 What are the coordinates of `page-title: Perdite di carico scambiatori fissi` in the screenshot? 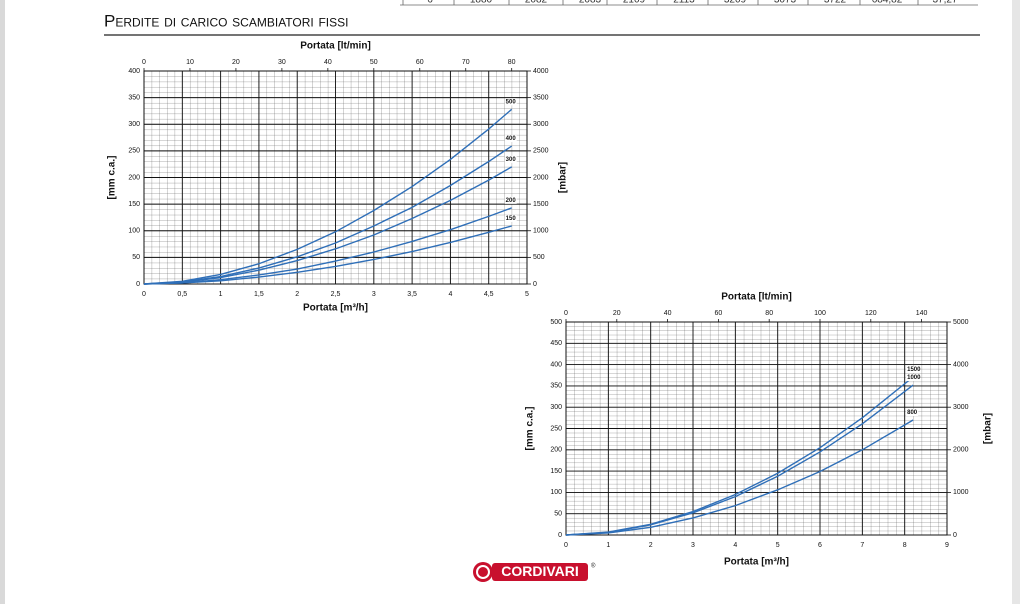 It's located at (226, 20).